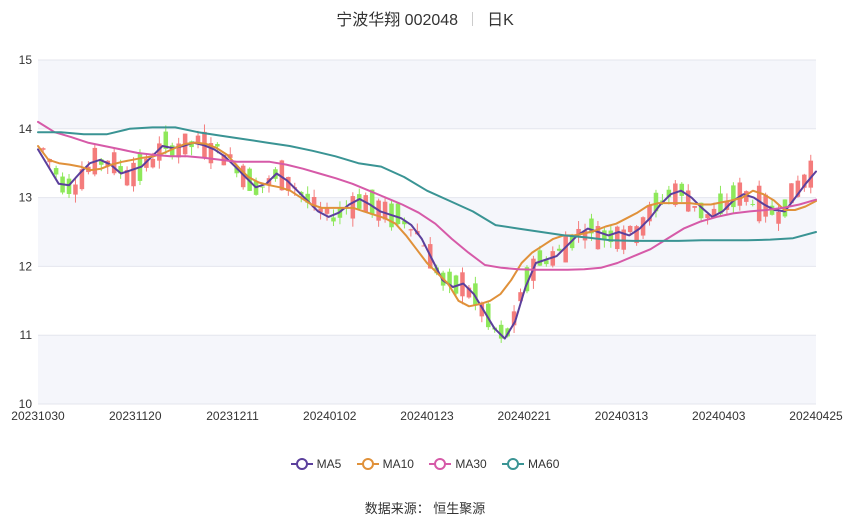  Describe the element at coordinates (471, 464) in the screenshot. I see `legend-label: MA30` at that location.